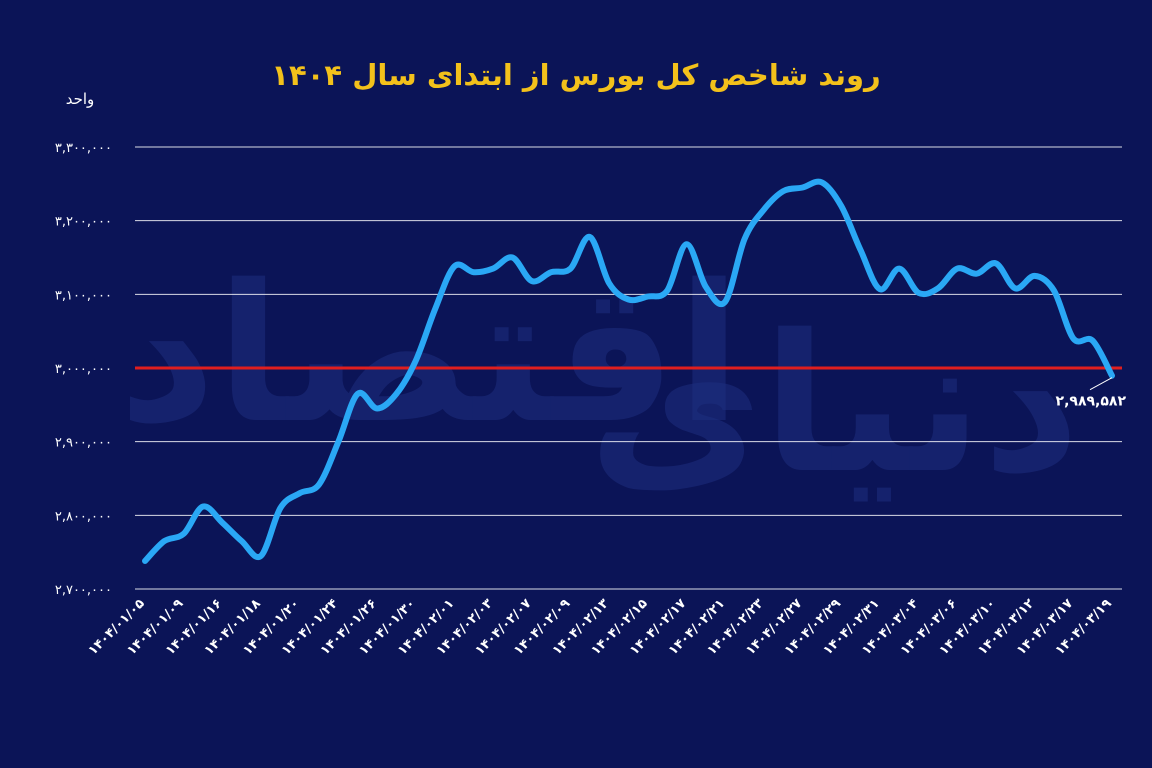 This screenshot has height=768, width=1152. I want to click on watermark-text-right: دنیای, so click(834, 404).